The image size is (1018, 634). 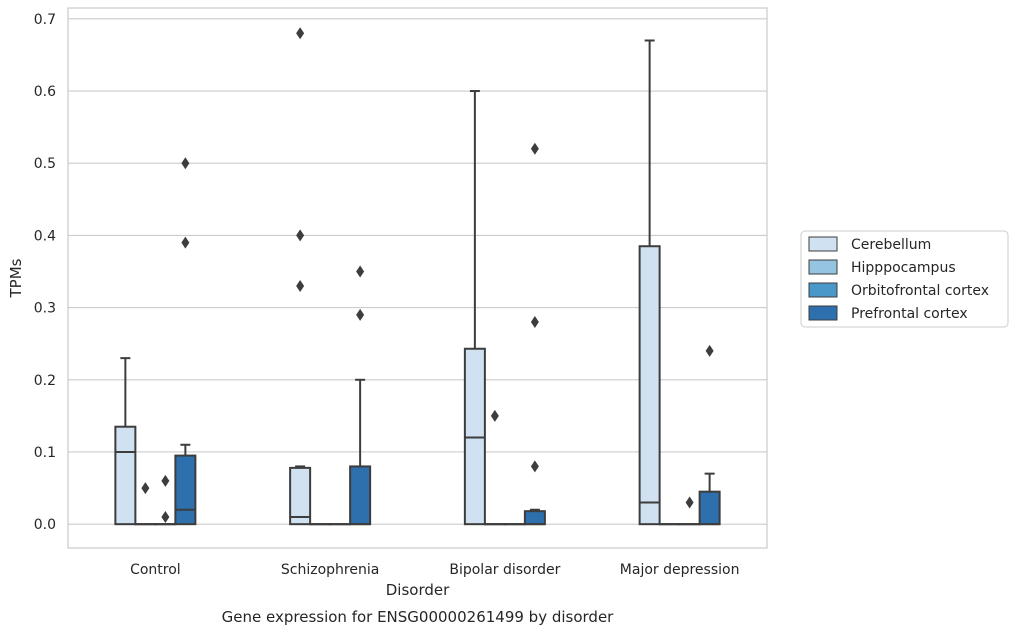 What do you see at coordinates (45, 272) in the screenshot?
I see `y-tick-labels: 0.0 0.1 0.2 0.3 0.4 0.5 0.6 0.7` at bounding box center [45, 272].